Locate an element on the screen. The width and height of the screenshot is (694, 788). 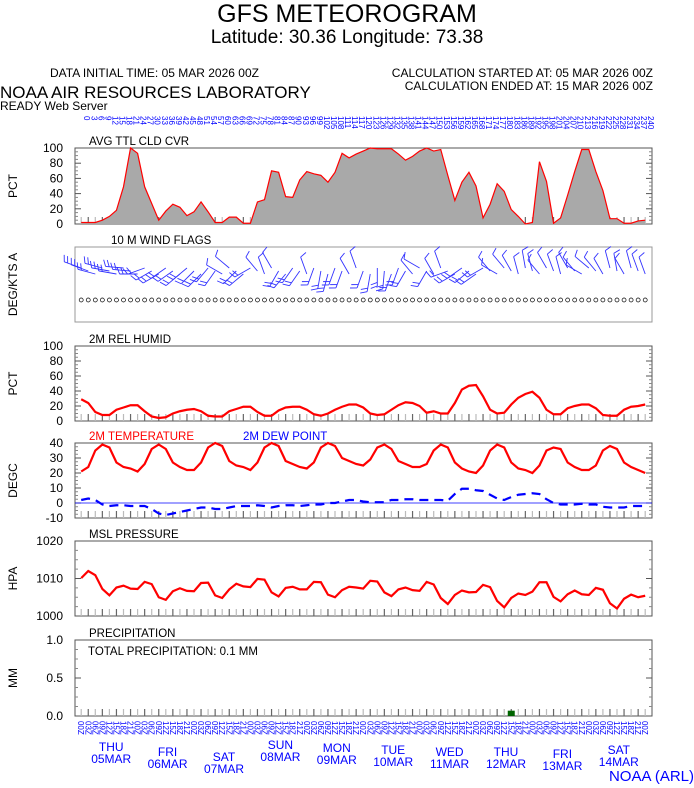
forecast-hour-label: 150 is located at coordinates (439, 123).